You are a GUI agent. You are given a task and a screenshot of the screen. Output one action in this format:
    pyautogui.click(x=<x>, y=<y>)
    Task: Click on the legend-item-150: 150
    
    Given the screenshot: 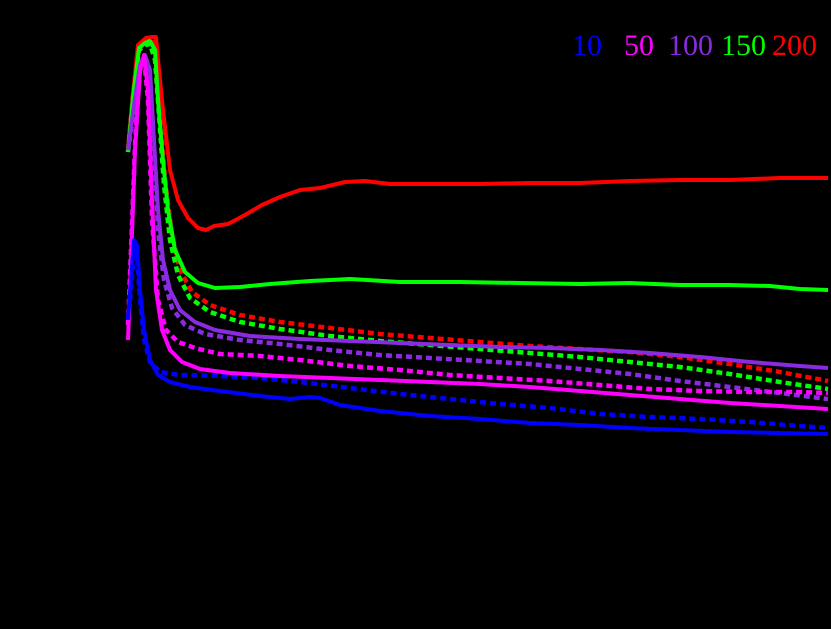 What is the action you would take?
    pyautogui.click(x=743, y=45)
    